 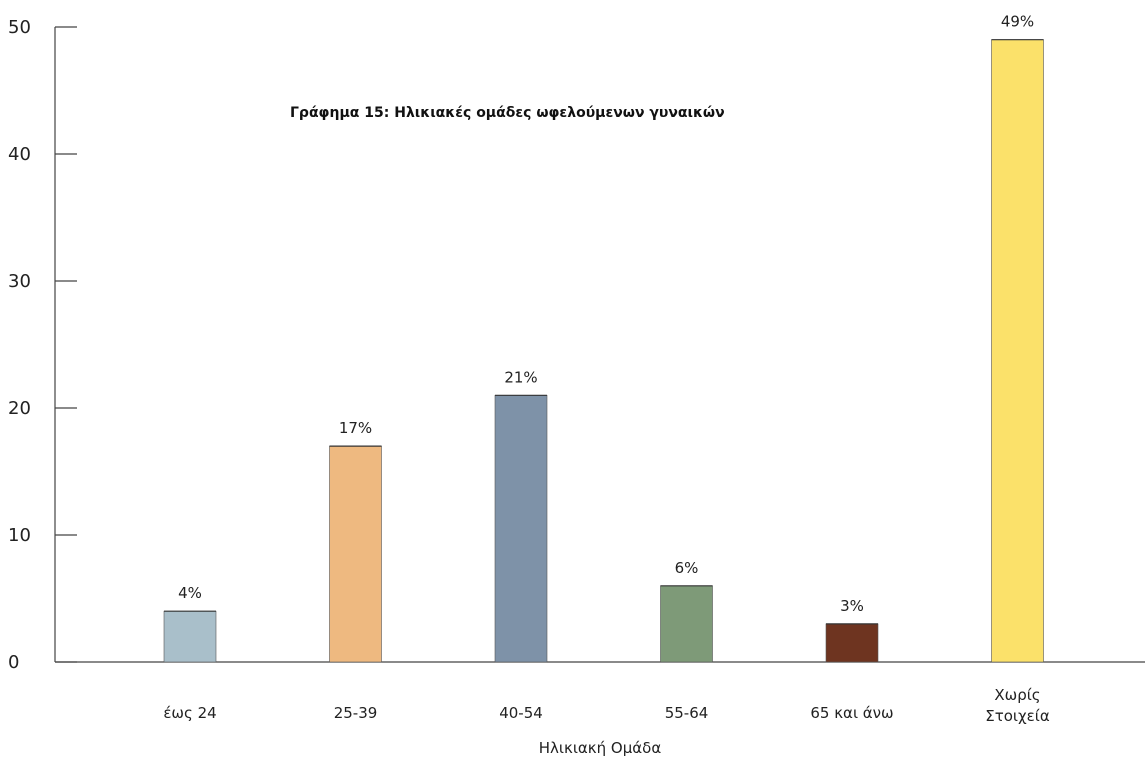 I want to click on y-tick-label: 0, so click(x=13, y=662).